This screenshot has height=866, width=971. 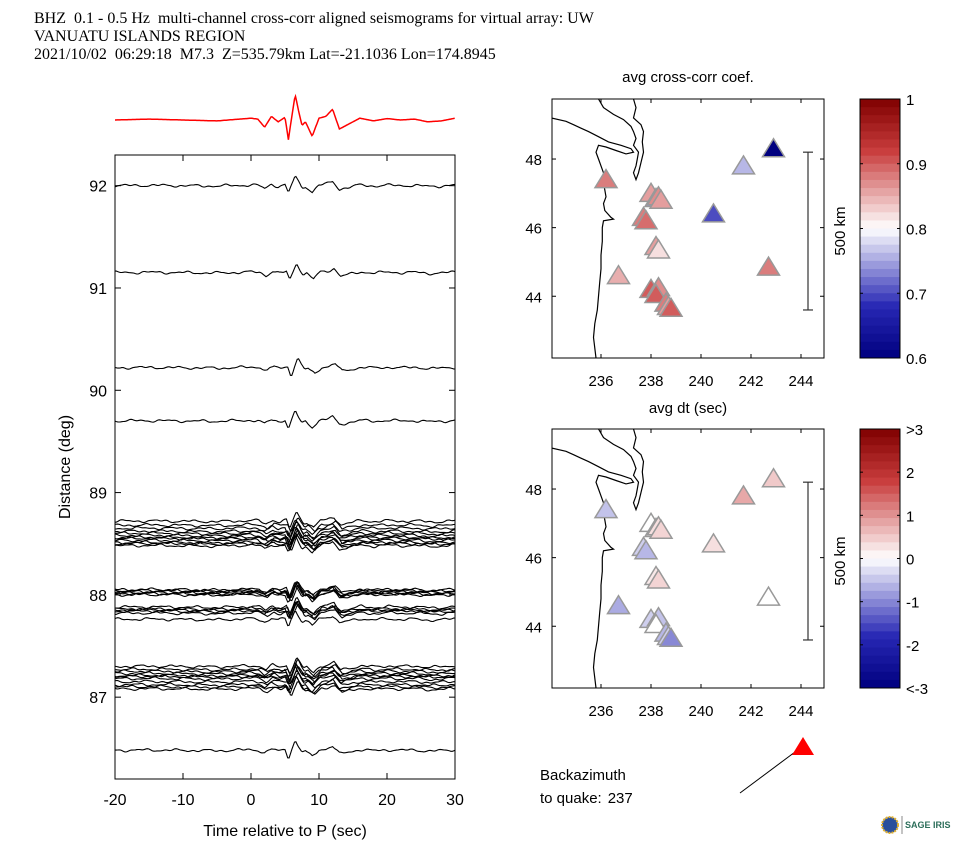 What do you see at coordinates (912, 646) in the screenshot?
I see `colorbar-tick-label: -2` at bounding box center [912, 646].